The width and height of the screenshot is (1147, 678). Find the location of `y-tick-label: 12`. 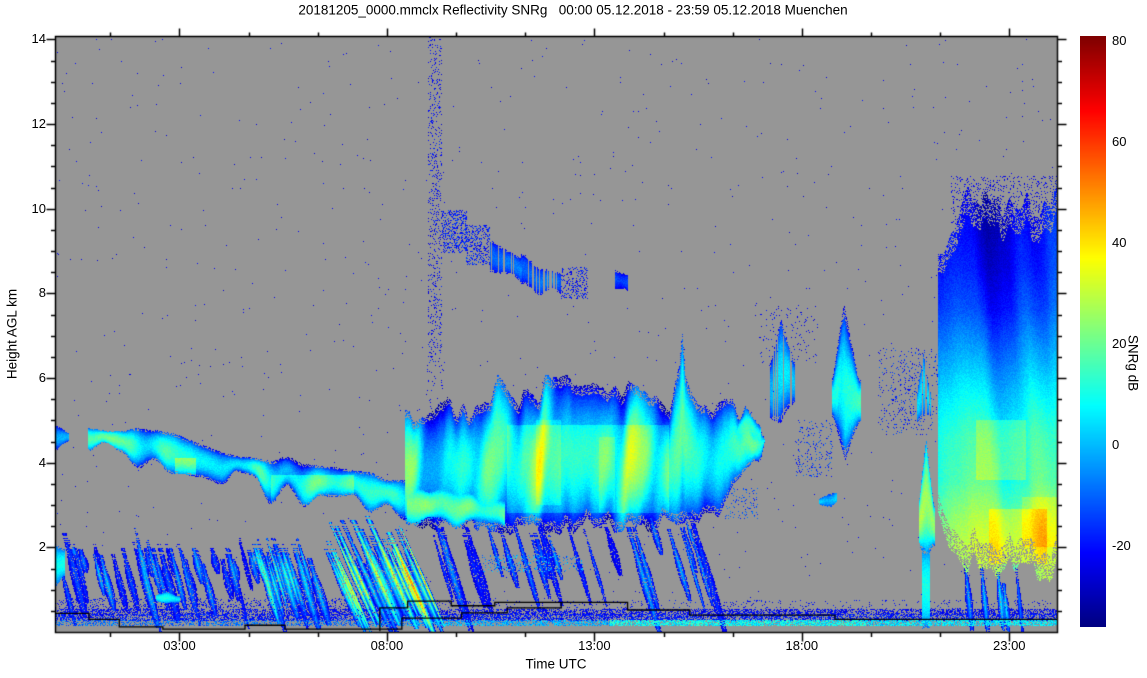

y-tick-label: 12 is located at coordinates (38, 124).